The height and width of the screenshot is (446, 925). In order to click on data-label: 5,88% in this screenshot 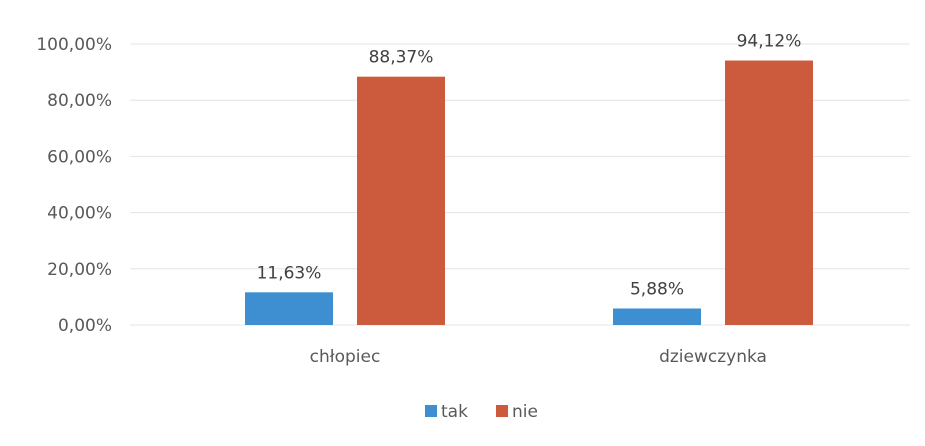, I will do `click(657, 289)`.